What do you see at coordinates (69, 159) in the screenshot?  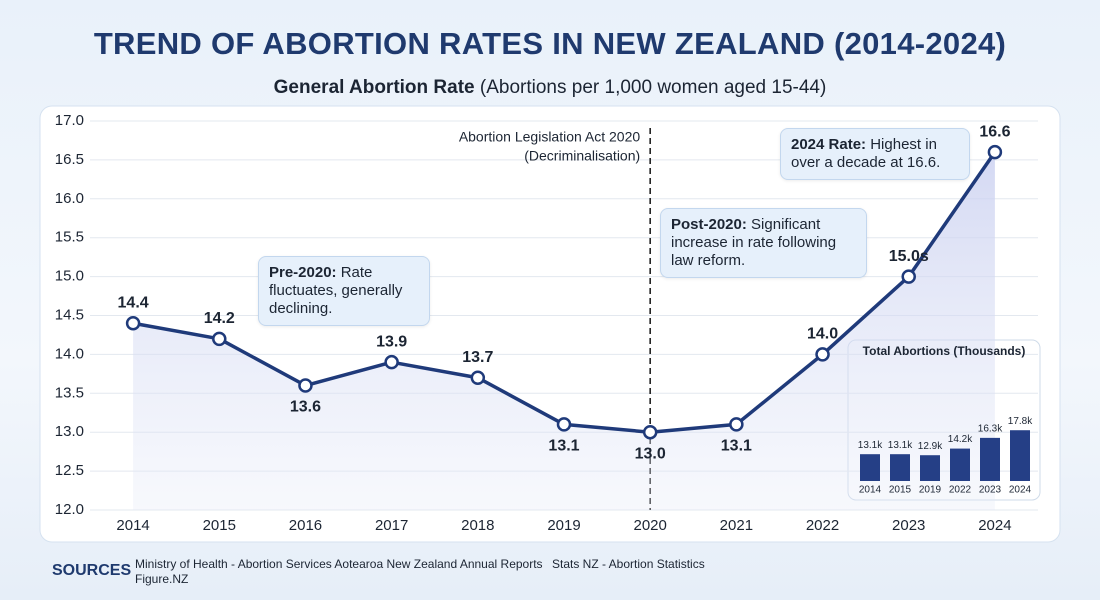 I see `y-tick-label: 16.5` at bounding box center [69, 159].